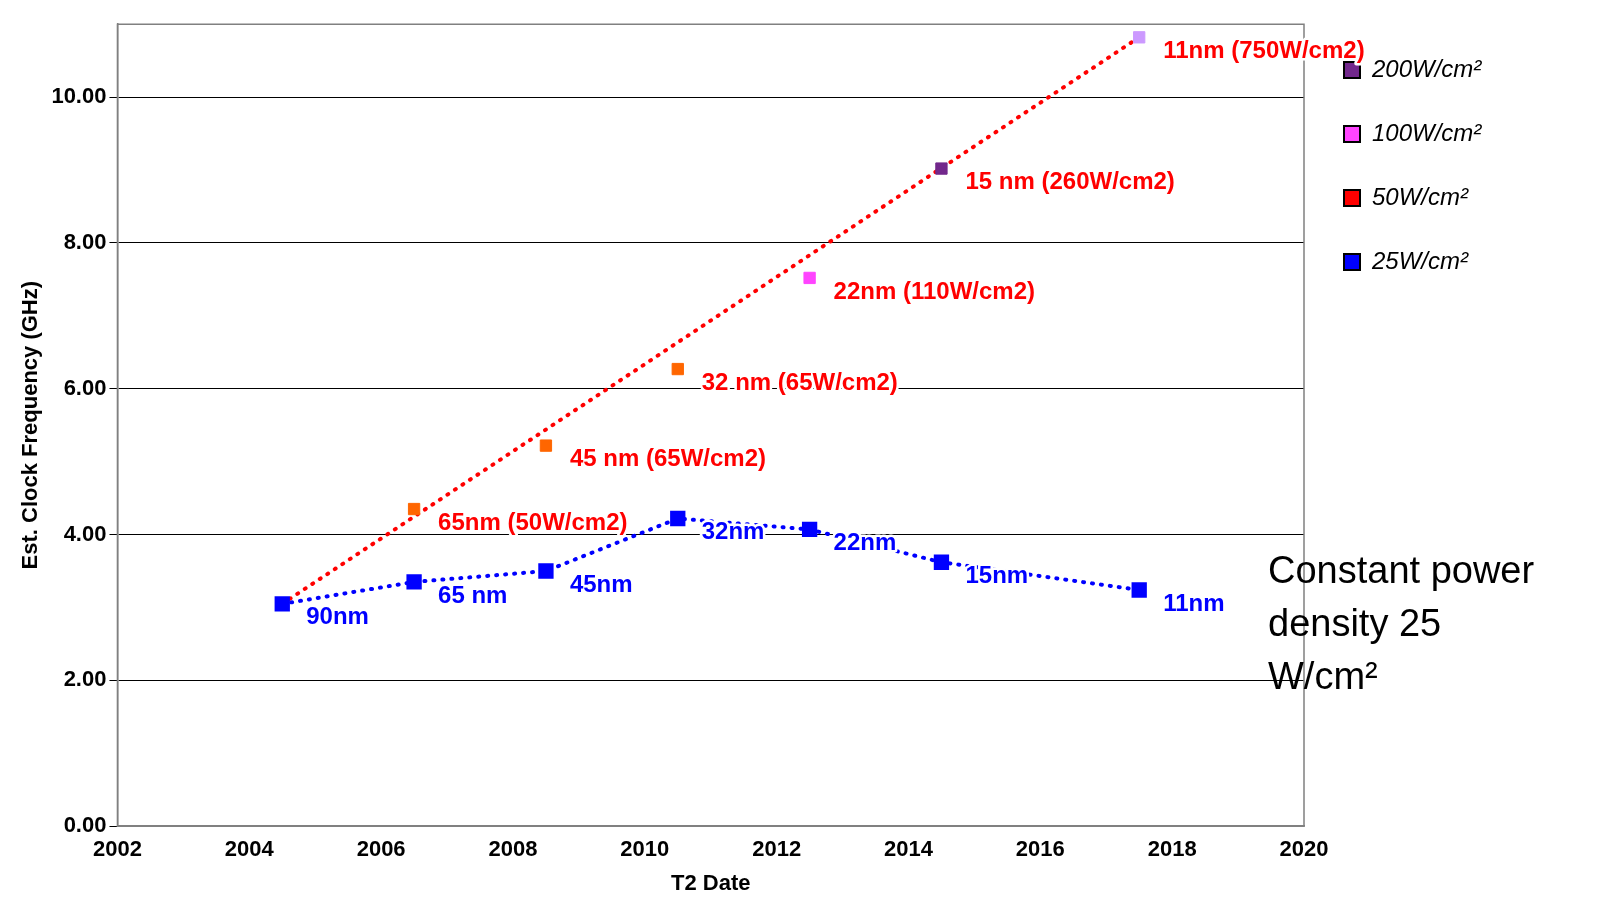  What do you see at coordinates (1427, 68) in the screenshot?
I see `legend-label: 200W/cm²` at bounding box center [1427, 68].